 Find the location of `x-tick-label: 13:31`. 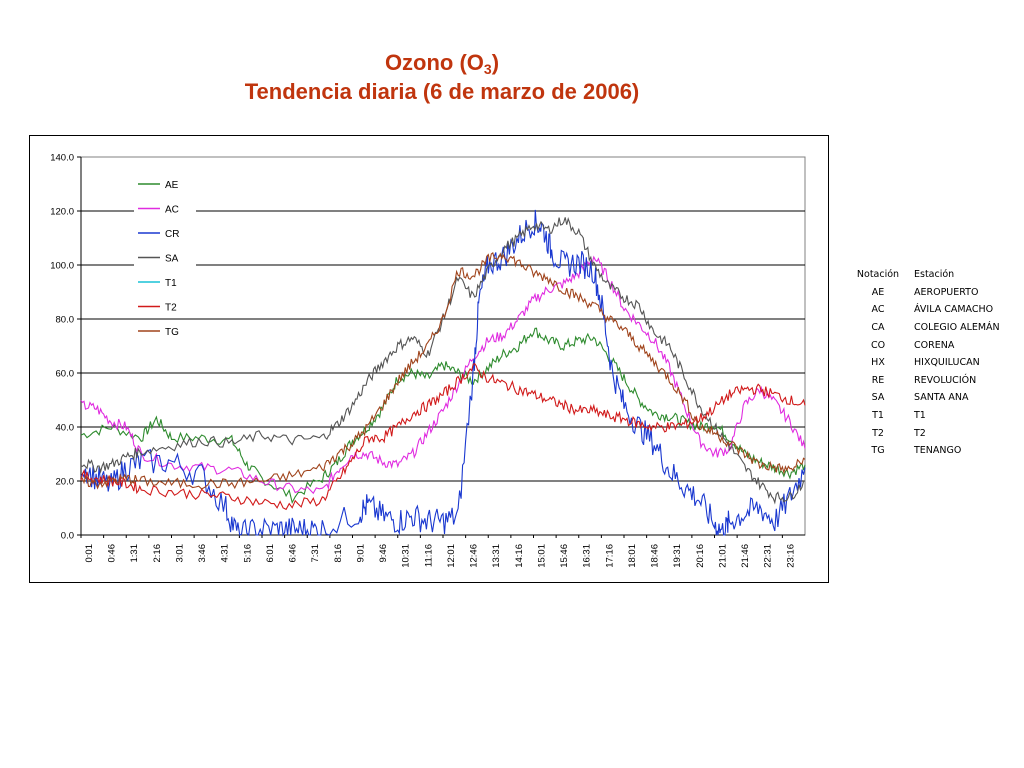

x-tick-label: 13:31 is located at coordinates (496, 556).